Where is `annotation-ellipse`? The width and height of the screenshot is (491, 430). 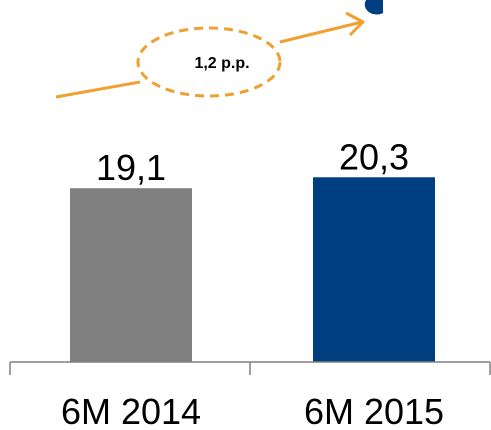 annotation-ellipse is located at coordinates (209, 62).